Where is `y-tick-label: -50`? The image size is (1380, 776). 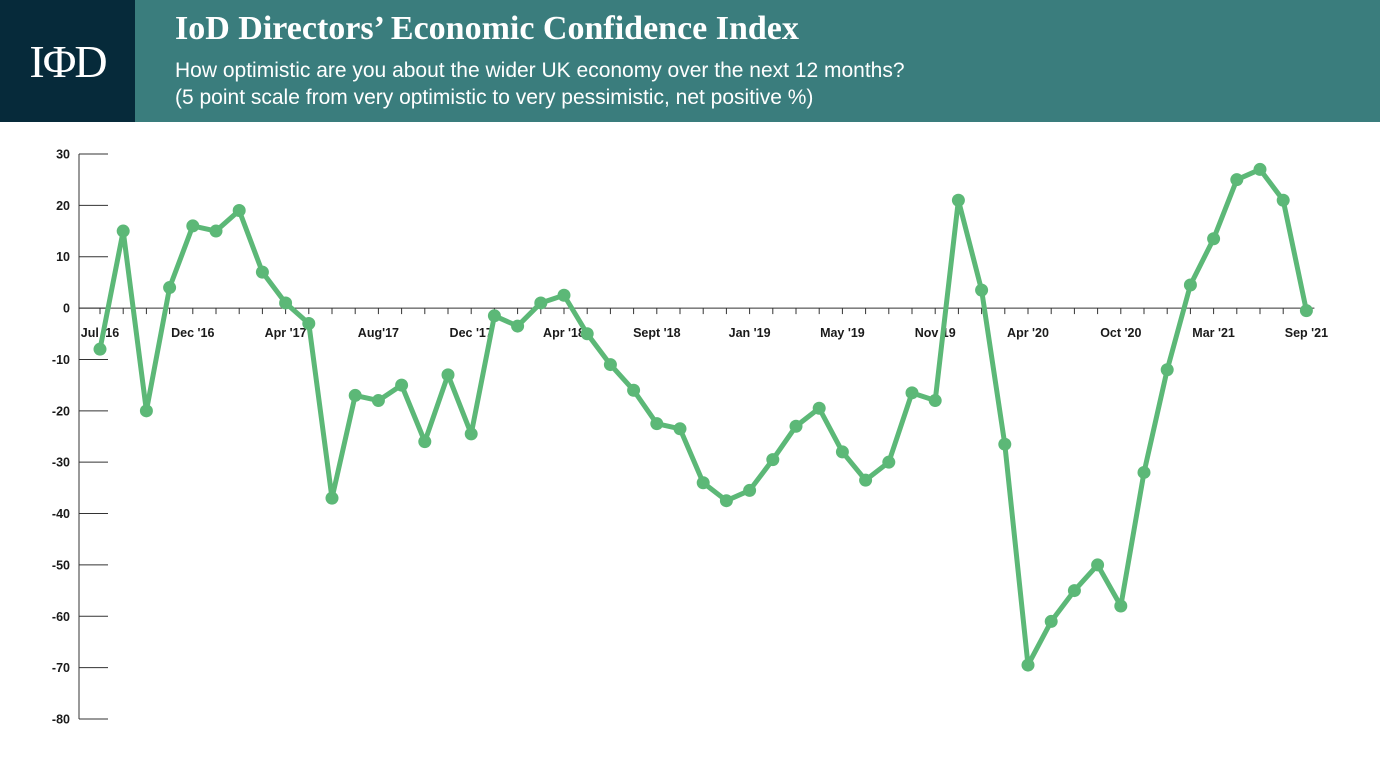 y-tick-label: -50 is located at coordinates (61, 565).